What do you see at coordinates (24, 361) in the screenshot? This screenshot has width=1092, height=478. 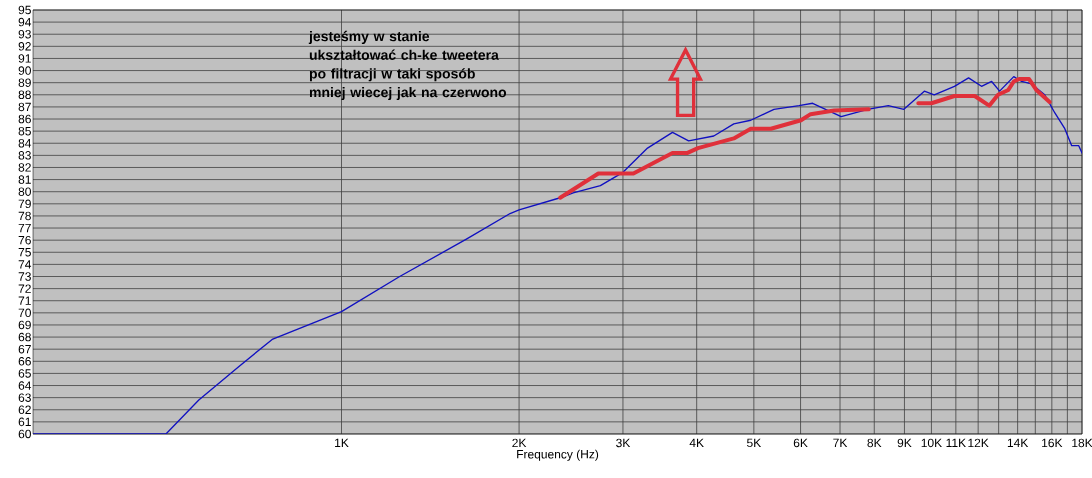 I see `y-tick-label: 66` at bounding box center [24, 361].